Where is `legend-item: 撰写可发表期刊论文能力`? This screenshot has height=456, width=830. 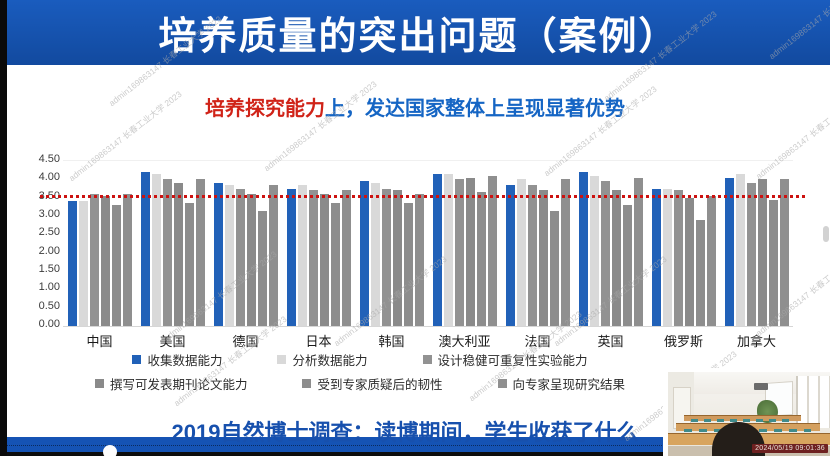
legend-item: 撰写可发表期刊论文能力 is located at coordinates (171, 383).